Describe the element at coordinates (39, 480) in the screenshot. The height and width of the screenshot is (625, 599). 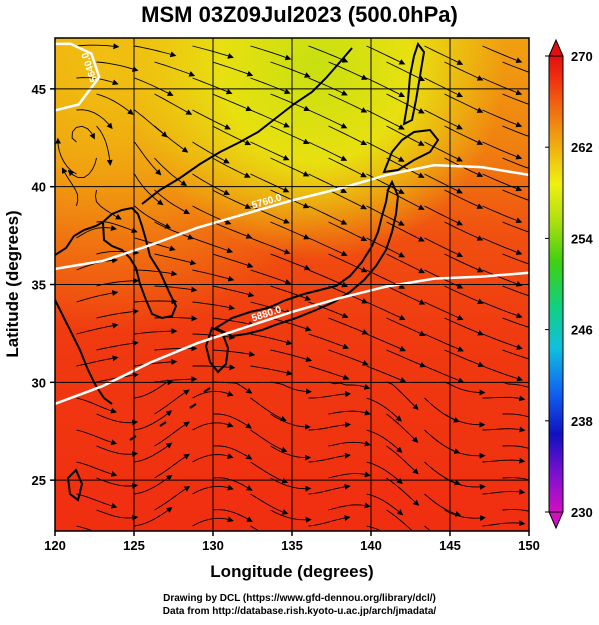
I see `y-tick-label: 25` at that location.